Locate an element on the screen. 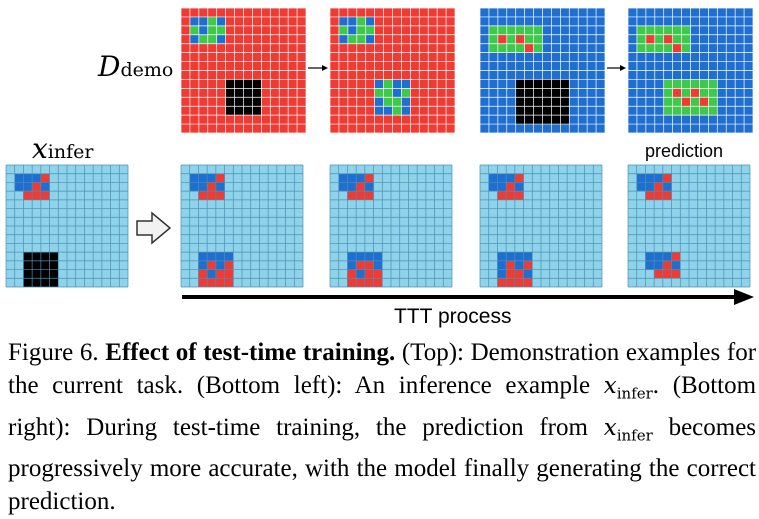  infer-arrow-icon is located at coordinates (154, 228).